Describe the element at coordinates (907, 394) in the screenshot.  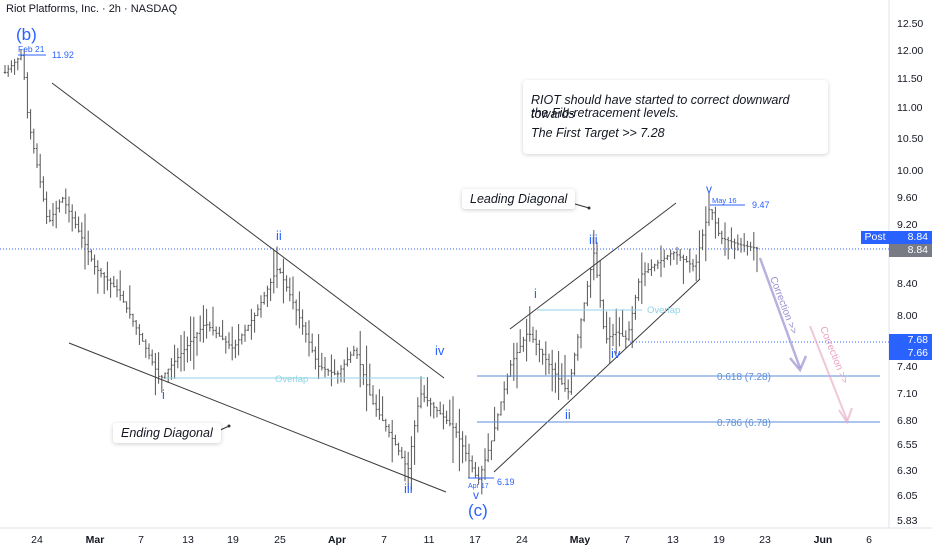
I see `y-tick-label-13: 7.10` at that location.